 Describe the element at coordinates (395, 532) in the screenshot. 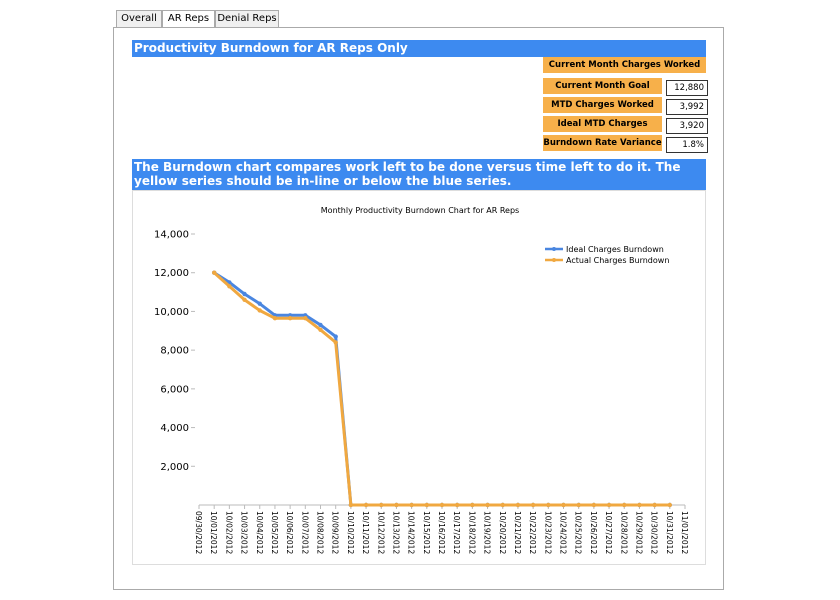

I see `x-tick-label: 10/13/2012` at that location.